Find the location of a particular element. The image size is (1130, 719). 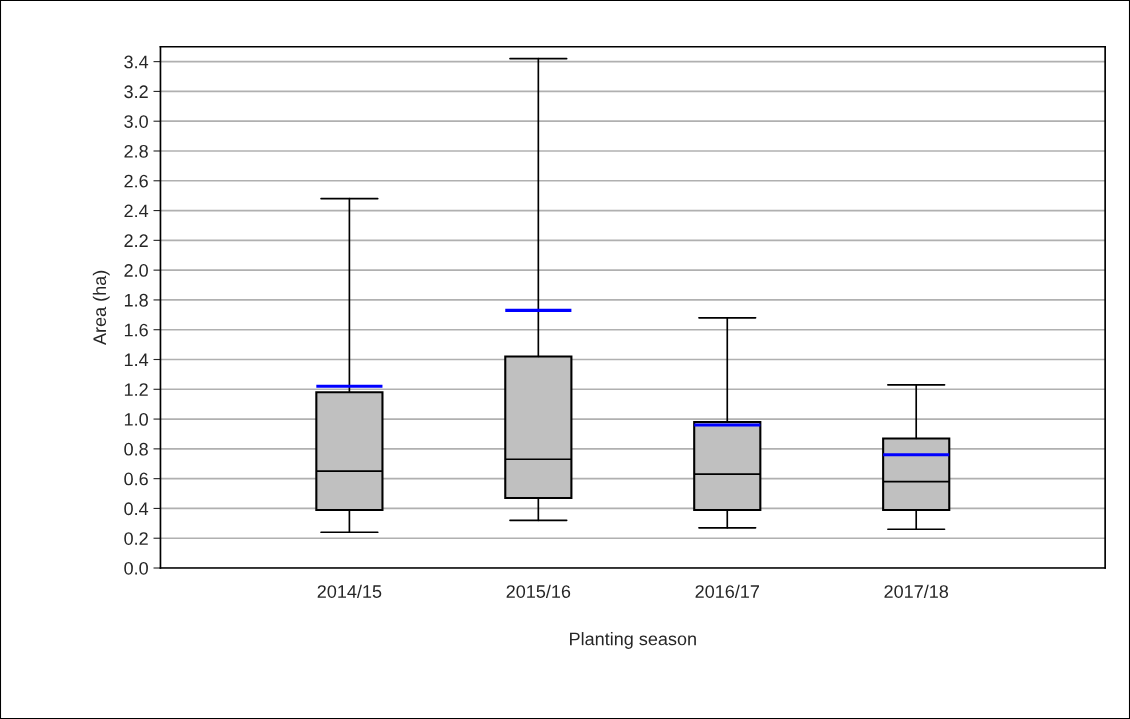

y-tick-label: 0.4 is located at coordinates (136, 509).